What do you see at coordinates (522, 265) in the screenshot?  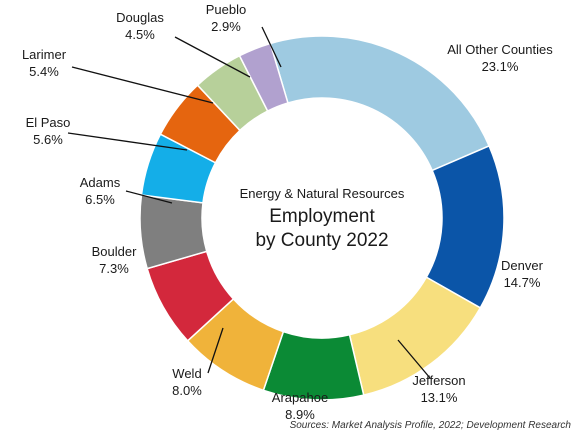 I see `label-name-denver: Denver` at bounding box center [522, 265].